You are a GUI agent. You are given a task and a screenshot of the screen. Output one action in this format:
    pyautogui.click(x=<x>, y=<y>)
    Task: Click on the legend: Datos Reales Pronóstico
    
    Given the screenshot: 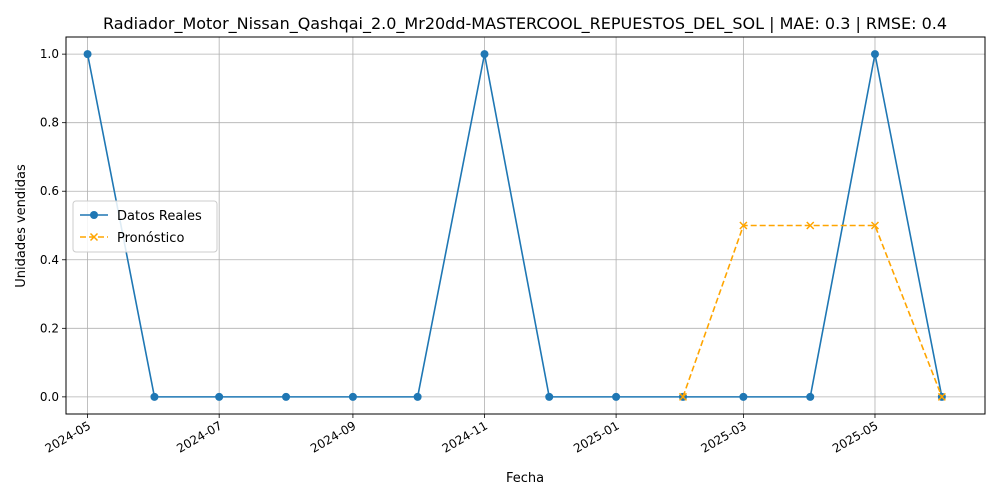 What is the action you would take?
    pyautogui.click(x=145, y=226)
    